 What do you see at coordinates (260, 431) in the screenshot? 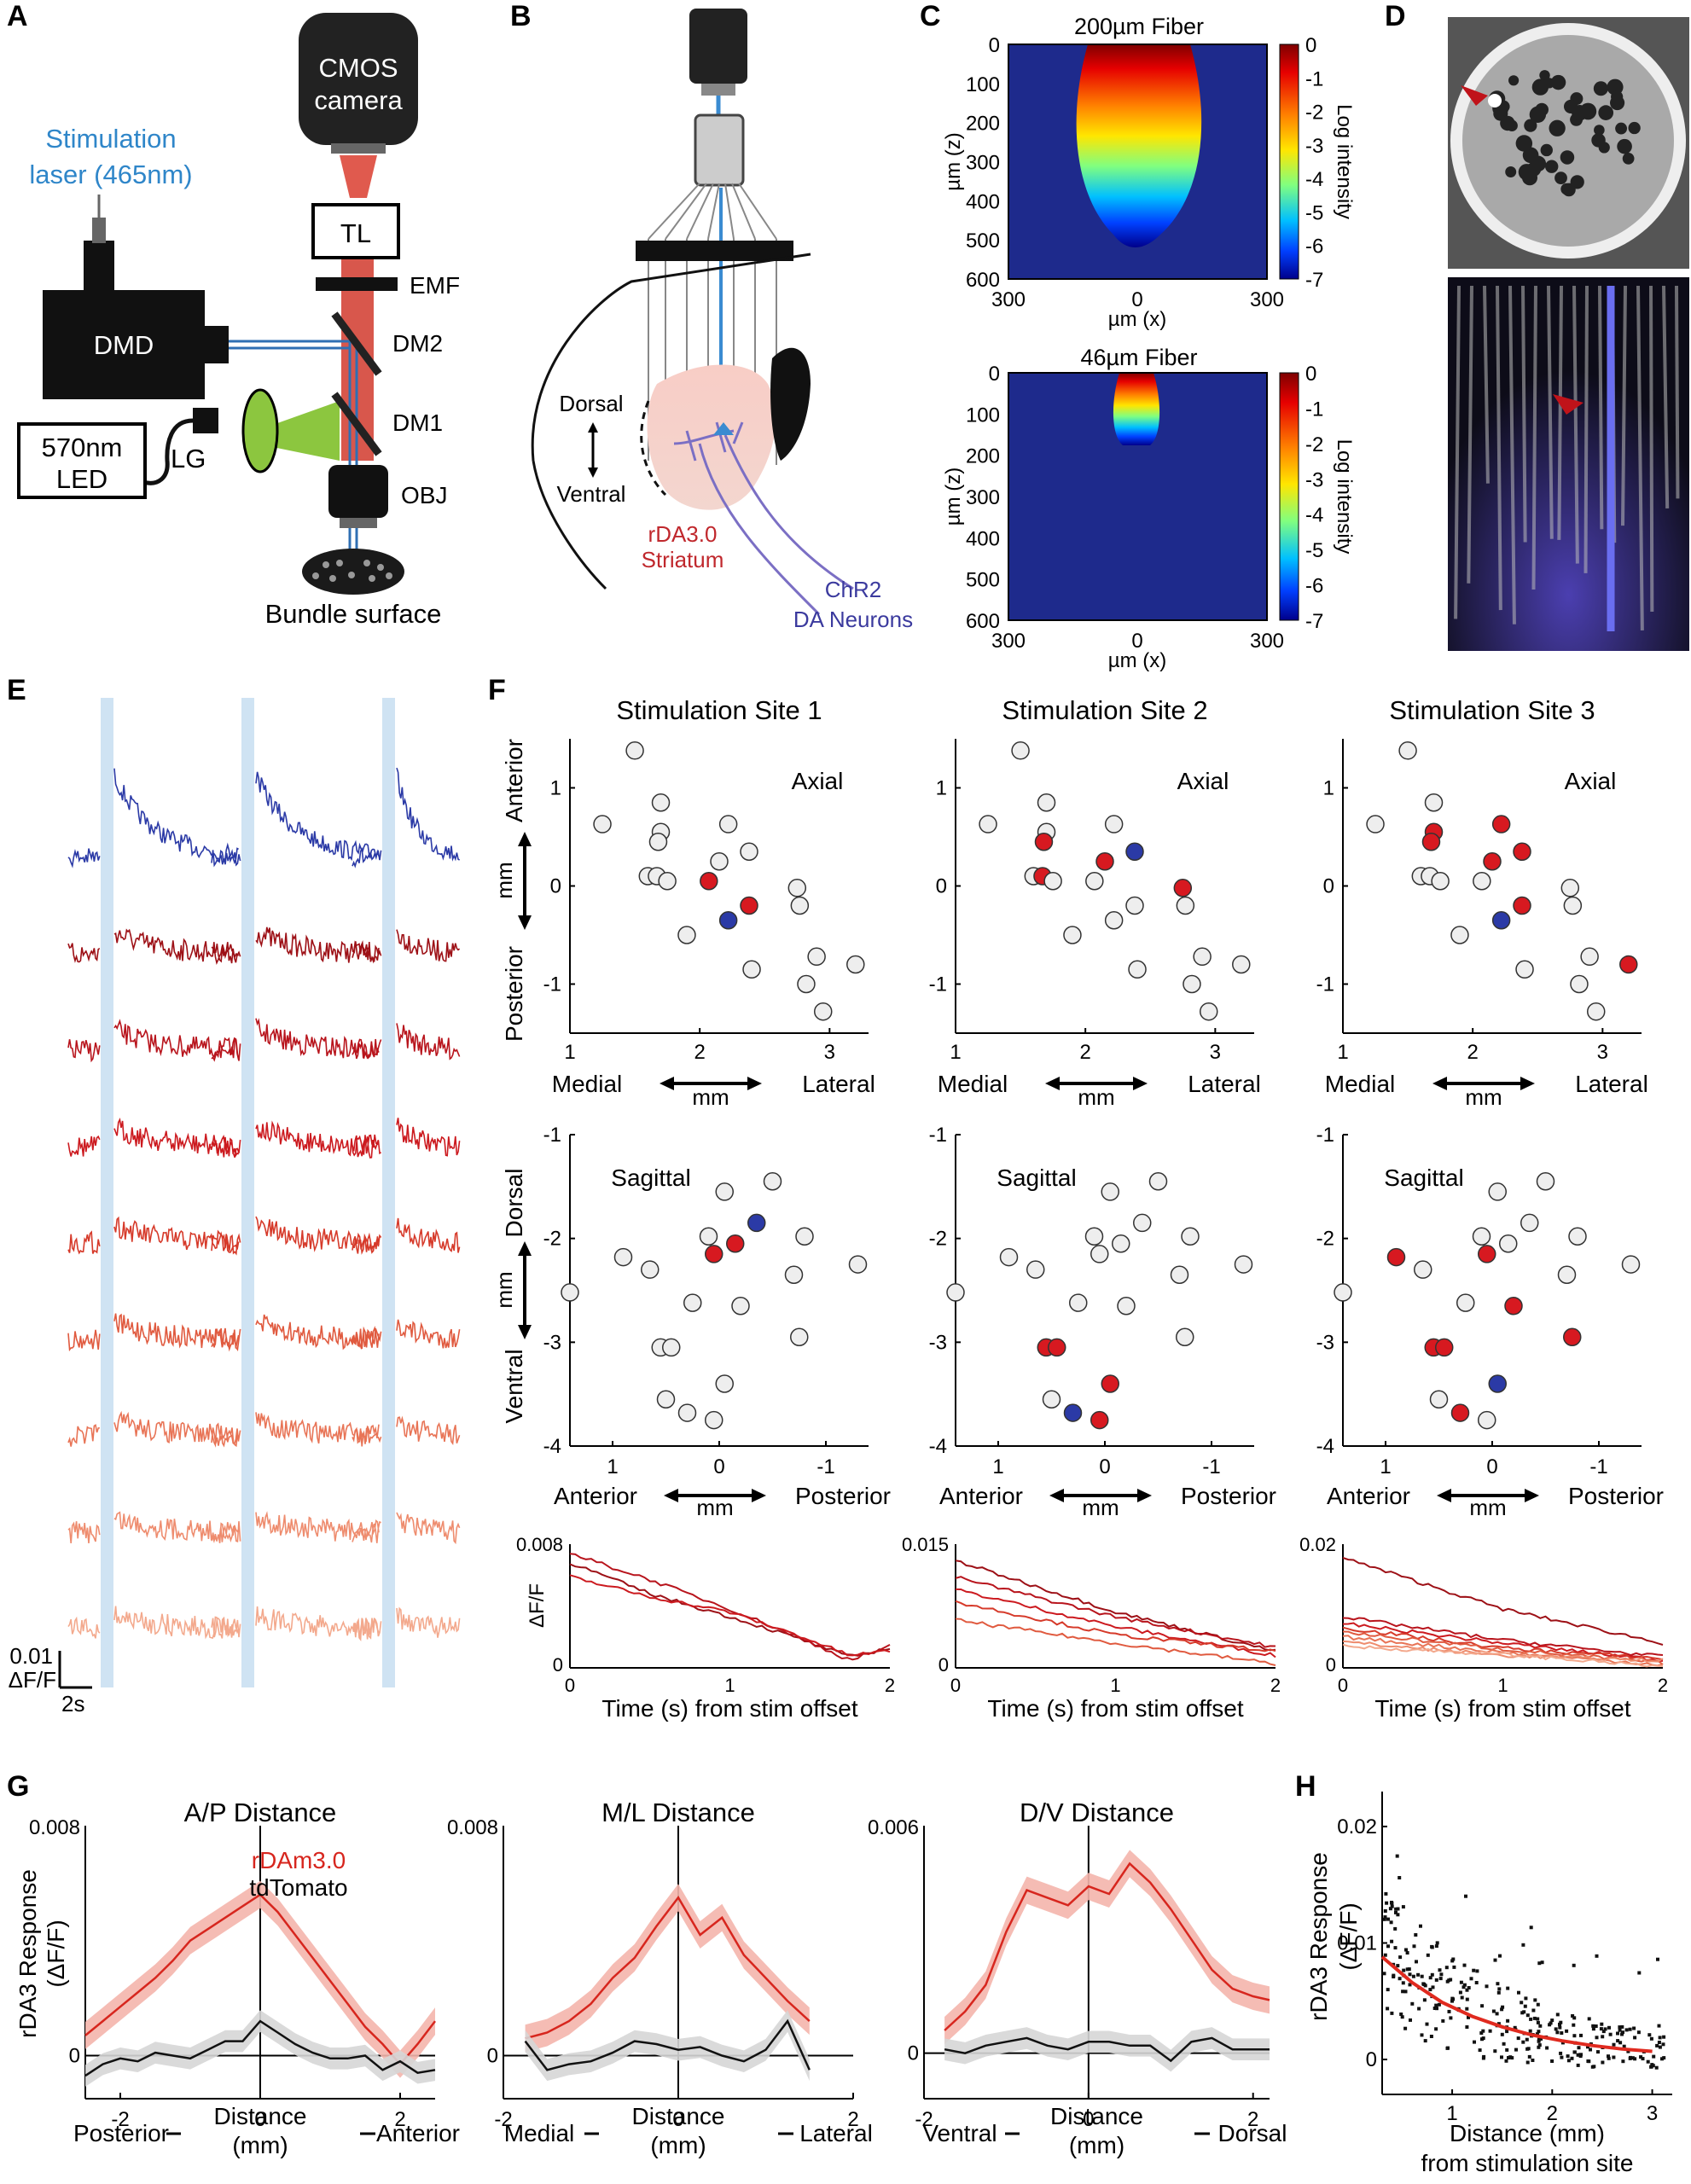
I see `collimating-lens` at bounding box center [260, 431].